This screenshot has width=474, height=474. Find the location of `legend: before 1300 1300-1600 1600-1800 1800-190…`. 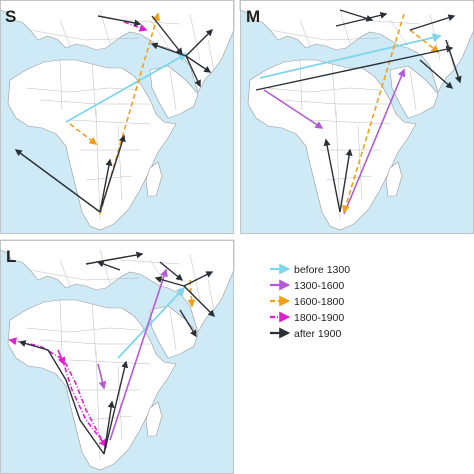

legend: before 1300 1300-1600 1600-1800 1800-190… is located at coordinates (310, 301).